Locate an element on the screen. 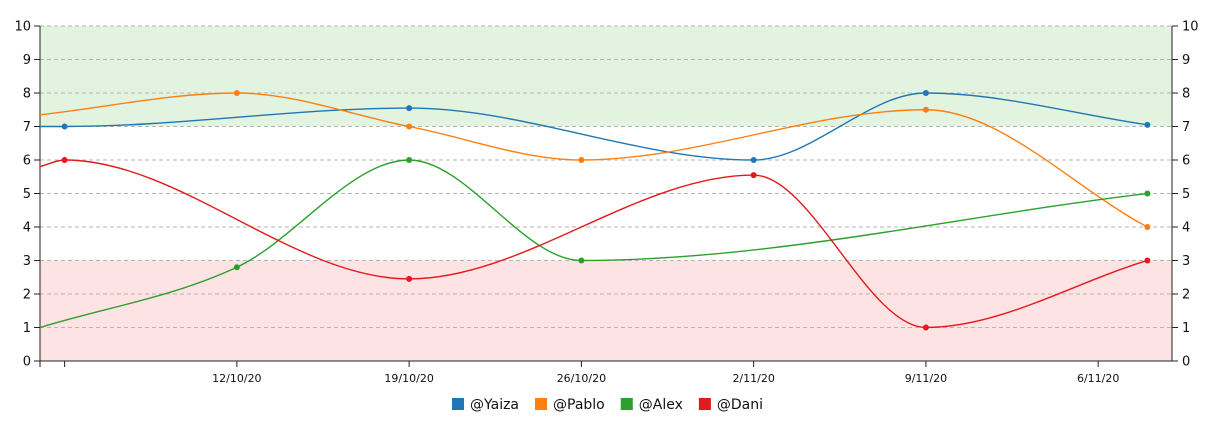  legend-label: @Pablo is located at coordinates (579, 405).